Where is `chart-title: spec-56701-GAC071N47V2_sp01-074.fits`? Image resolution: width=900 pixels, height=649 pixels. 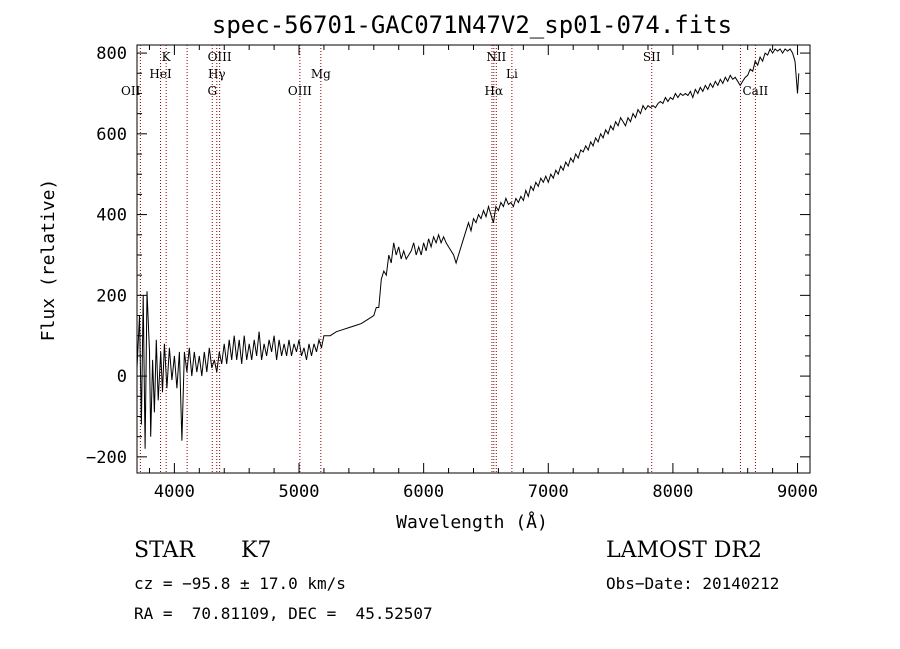 chart-title: spec-56701-GAC071N47V2_sp01-074.fits is located at coordinates (472, 25).